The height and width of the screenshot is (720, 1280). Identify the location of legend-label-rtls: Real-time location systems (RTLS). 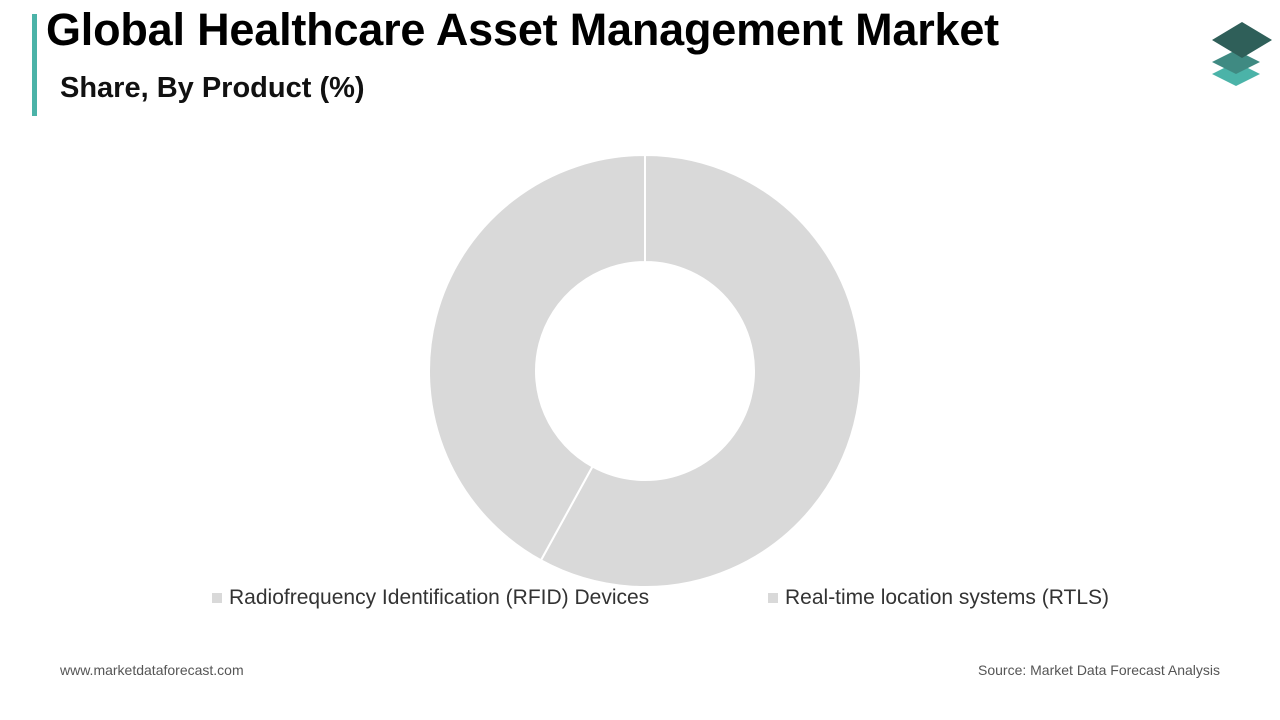
(947, 598).